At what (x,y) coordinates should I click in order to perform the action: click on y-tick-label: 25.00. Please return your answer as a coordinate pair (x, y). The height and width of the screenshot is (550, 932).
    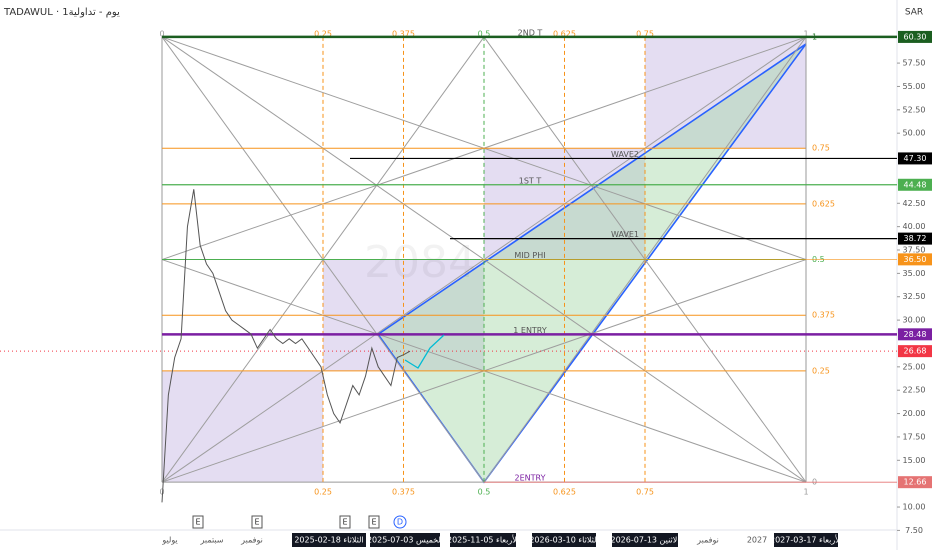
    Looking at the image, I should click on (914, 366).